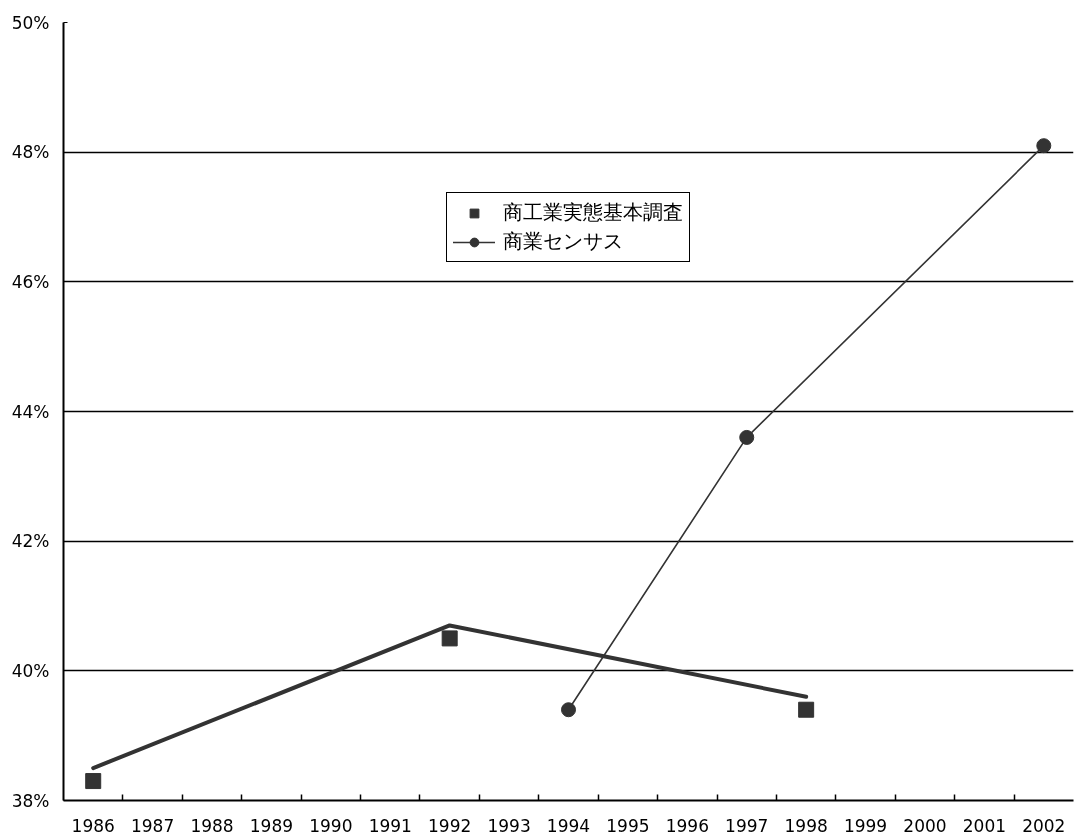 This screenshot has height=839, width=1086. Describe the element at coordinates (593, 212) in the screenshot. I see `legend-label: 商工業実態基本調査` at that location.